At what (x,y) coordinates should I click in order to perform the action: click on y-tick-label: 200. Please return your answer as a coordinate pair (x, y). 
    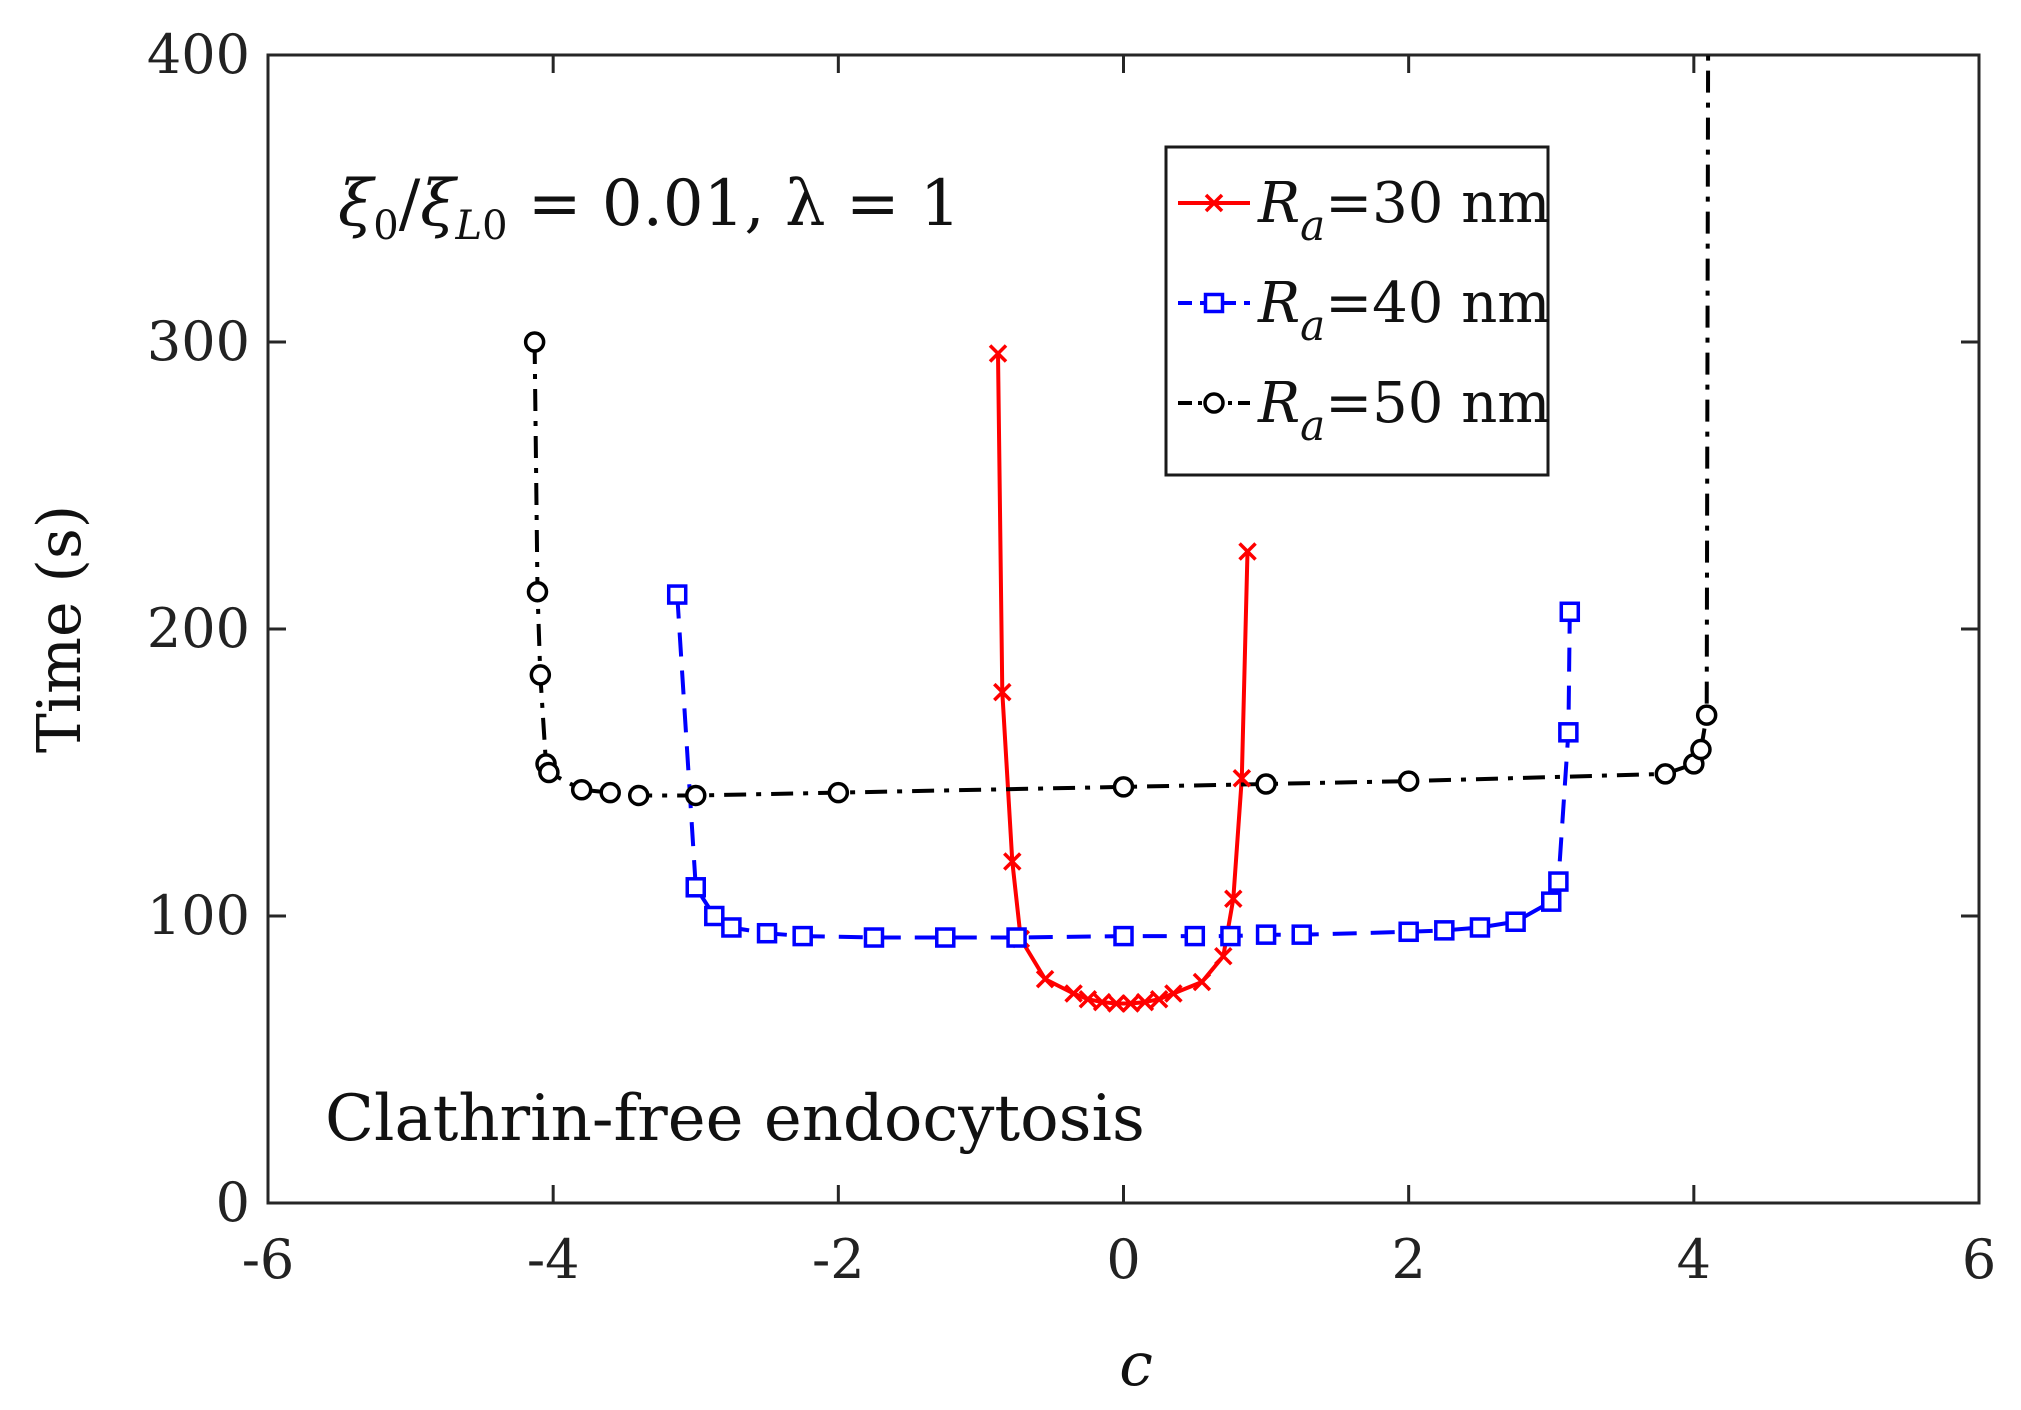
    Looking at the image, I should click on (198, 628).